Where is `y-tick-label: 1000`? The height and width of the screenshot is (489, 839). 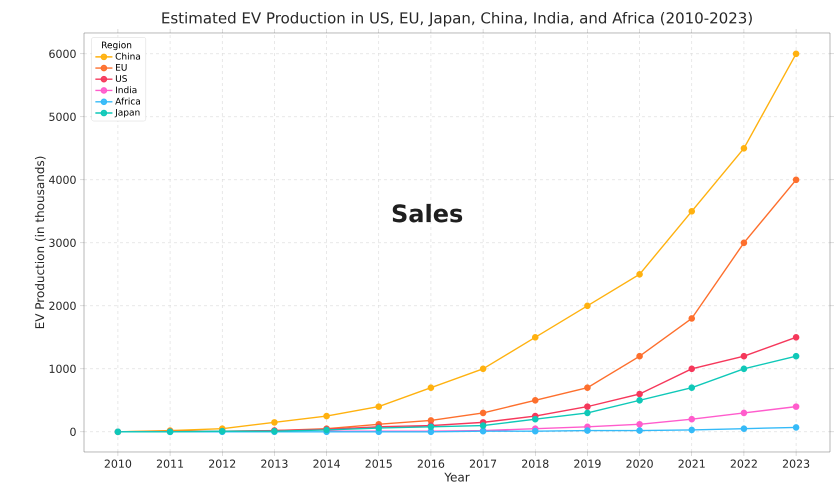 y-tick-label: 1000 is located at coordinates (63, 368).